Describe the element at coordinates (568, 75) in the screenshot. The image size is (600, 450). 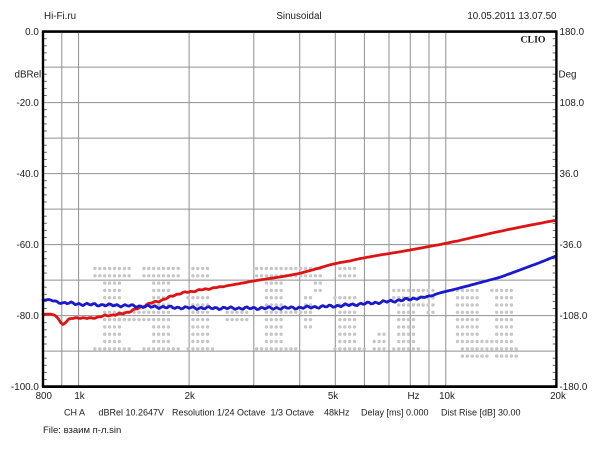
I see `svg-text: Deg` at that location.